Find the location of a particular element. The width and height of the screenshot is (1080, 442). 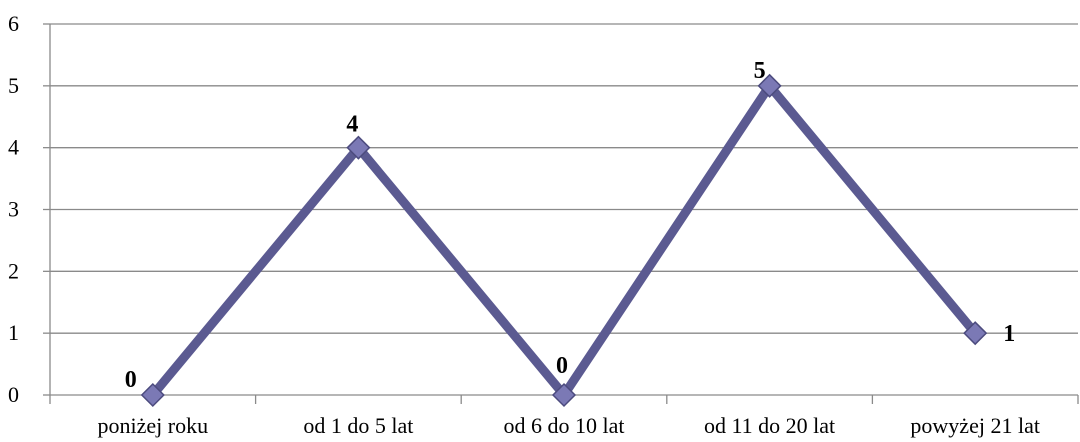

data-label-5: 1 is located at coordinates (1009, 334).